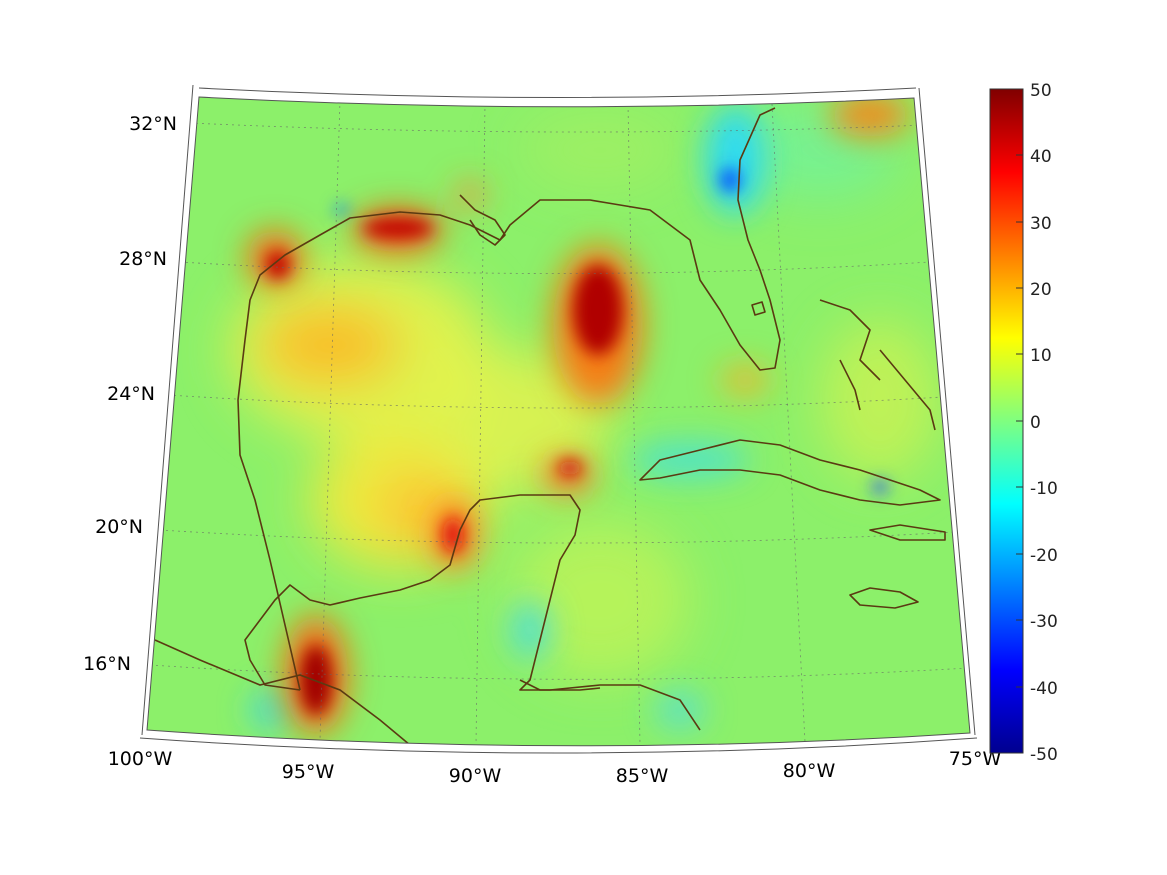 The width and height of the screenshot is (1167, 875). Describe the element at coordinates (560, 685) in the screenshot. I see `yucatan-lagoon` at that location.